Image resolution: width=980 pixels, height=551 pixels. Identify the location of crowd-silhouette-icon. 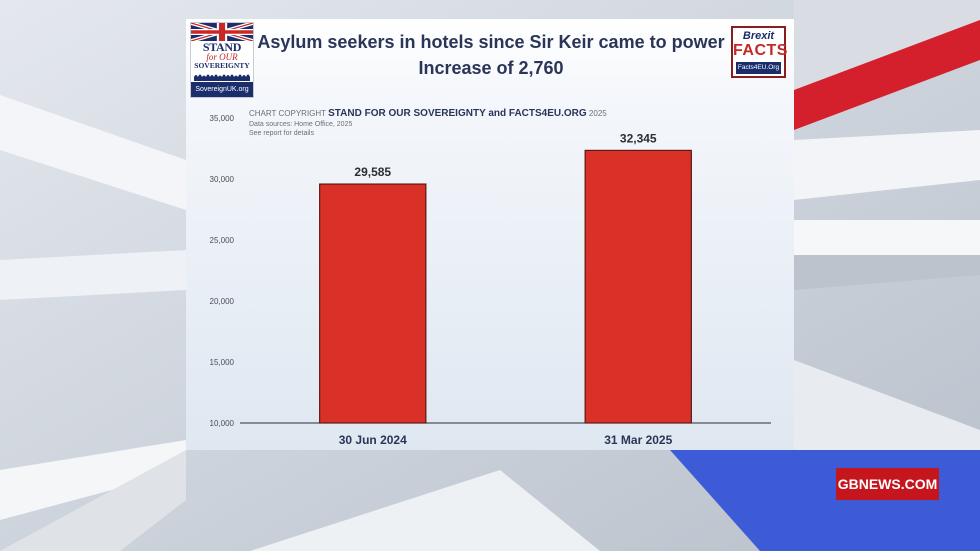
(222, 77).